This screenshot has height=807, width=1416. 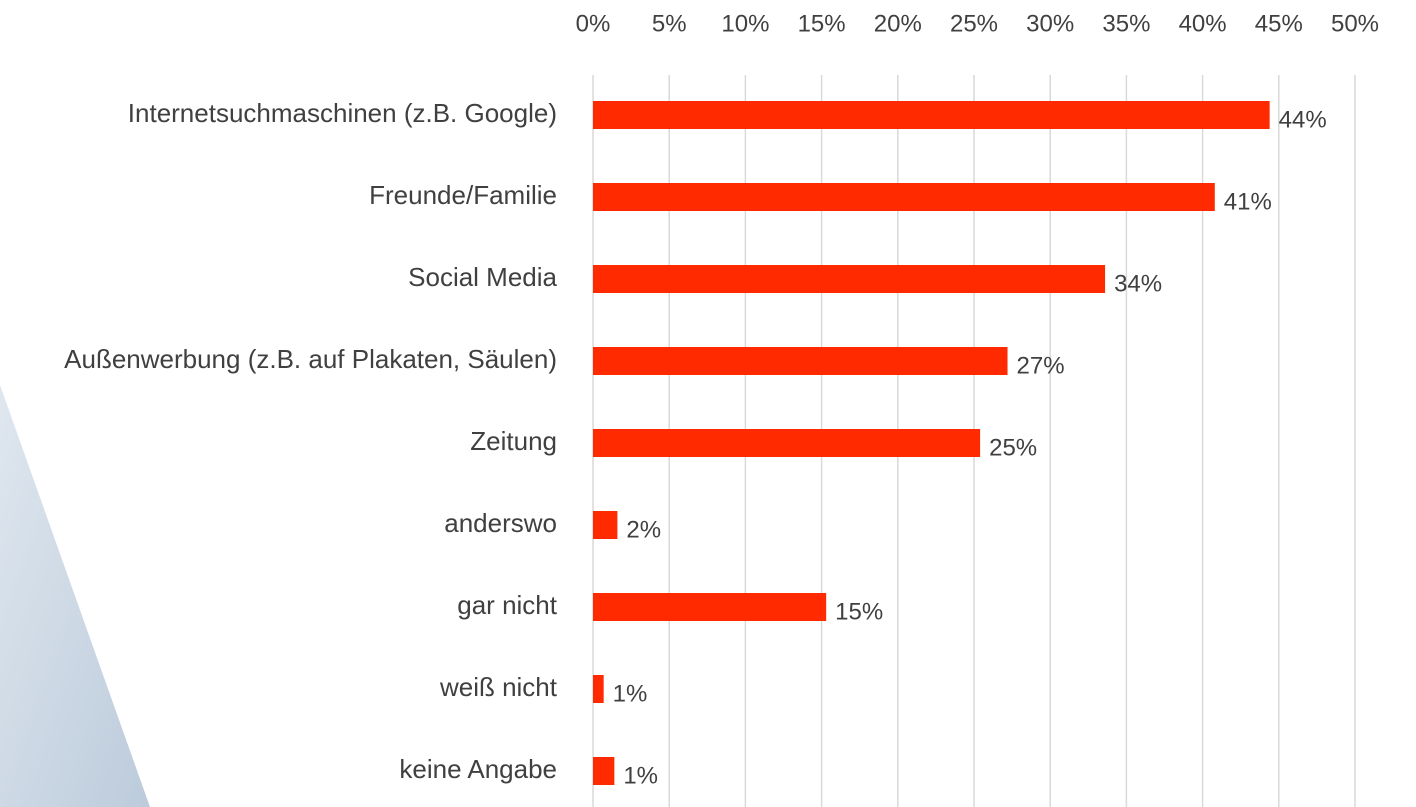 What do you see at coordinates (643, 529) in the screenshot?
I see `value-label: 2%` at bounding box center [643, 529].